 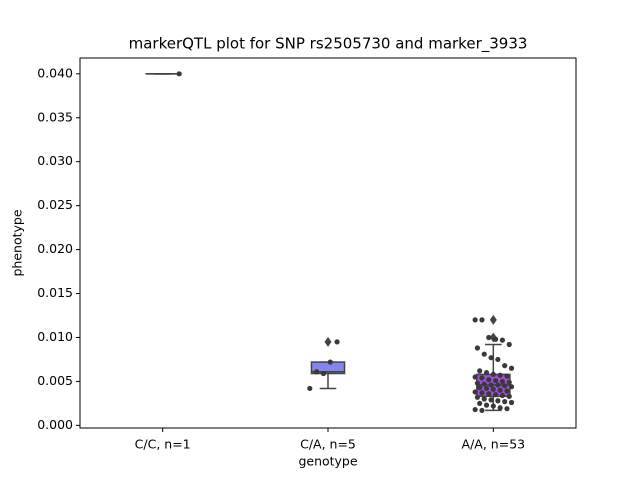 What do you see at coordinates (55, 336) in the screenshot?
I see `y-tick-label: 0.010` at bounding box center [55, 336].